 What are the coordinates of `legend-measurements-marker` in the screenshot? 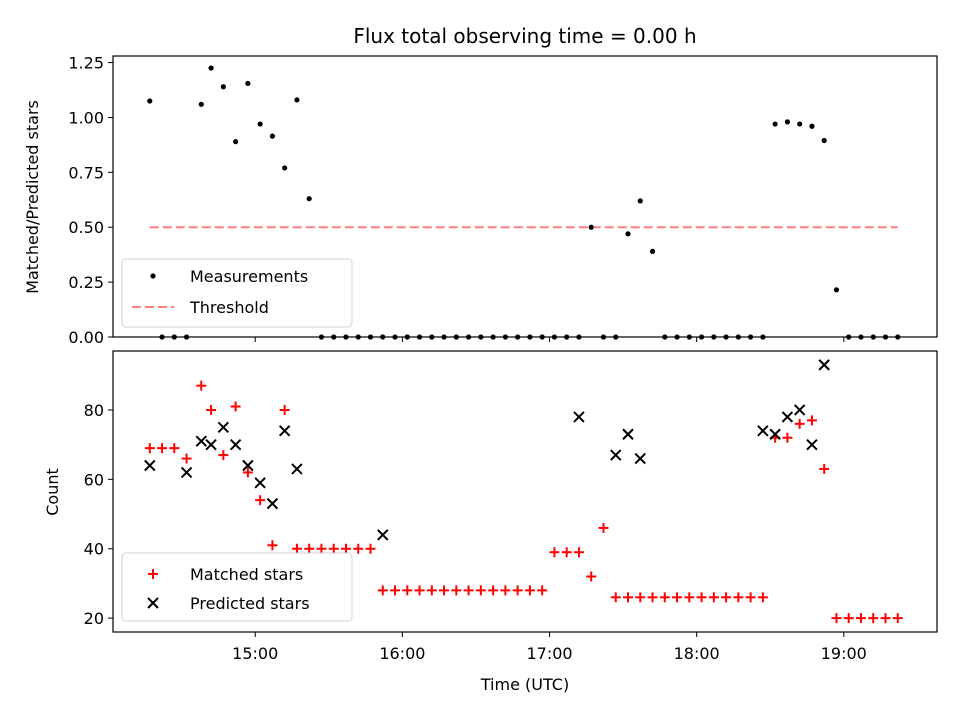 It's located at (153, 276).